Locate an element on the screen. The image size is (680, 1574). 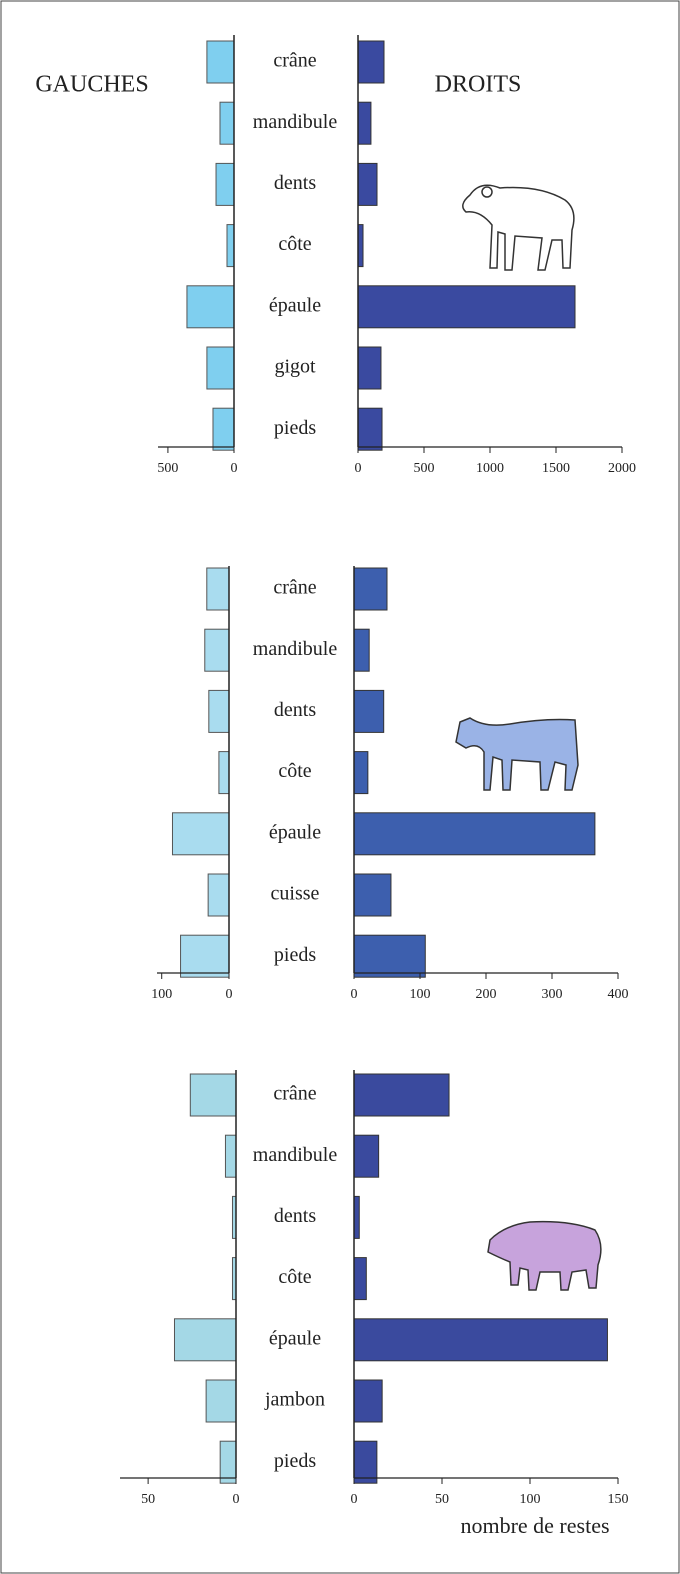
legend-label: GAUCHES is located at coordinates (91, 85).